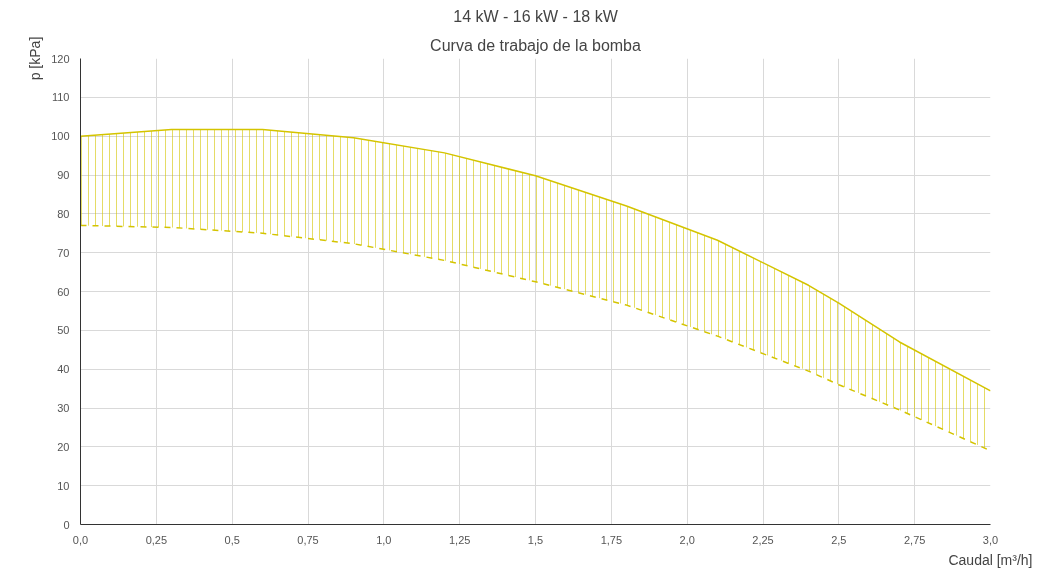  Describe the element at coordinates (63, 213) in the screenshot. I see `y-tick-label: 80` at that location.